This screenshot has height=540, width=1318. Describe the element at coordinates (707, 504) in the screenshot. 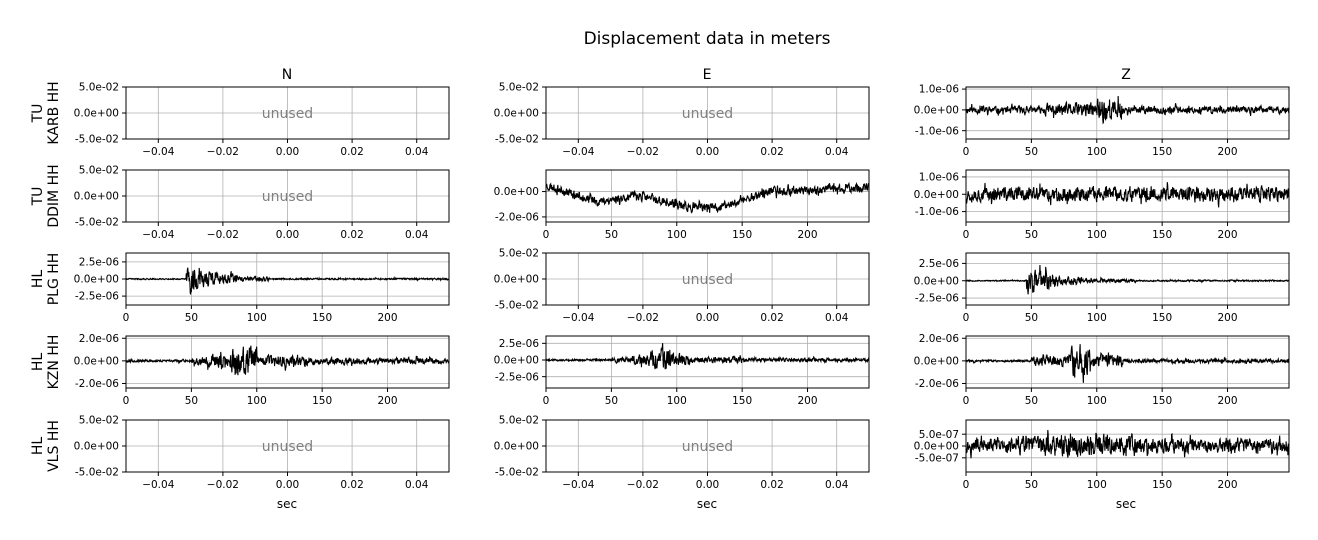

I see `x-axis-label-e: sec` at that location.